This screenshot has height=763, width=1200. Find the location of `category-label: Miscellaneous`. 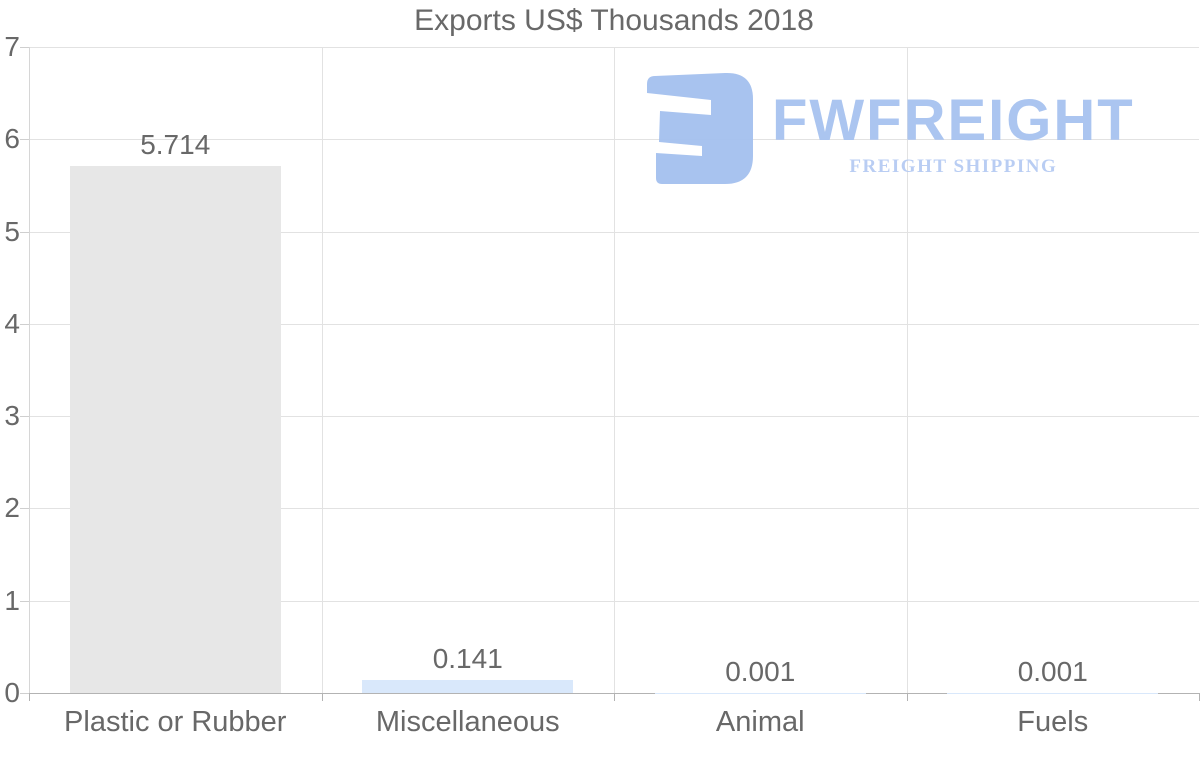

category-label: Miscellaneous is located at coordinates (467, 722).